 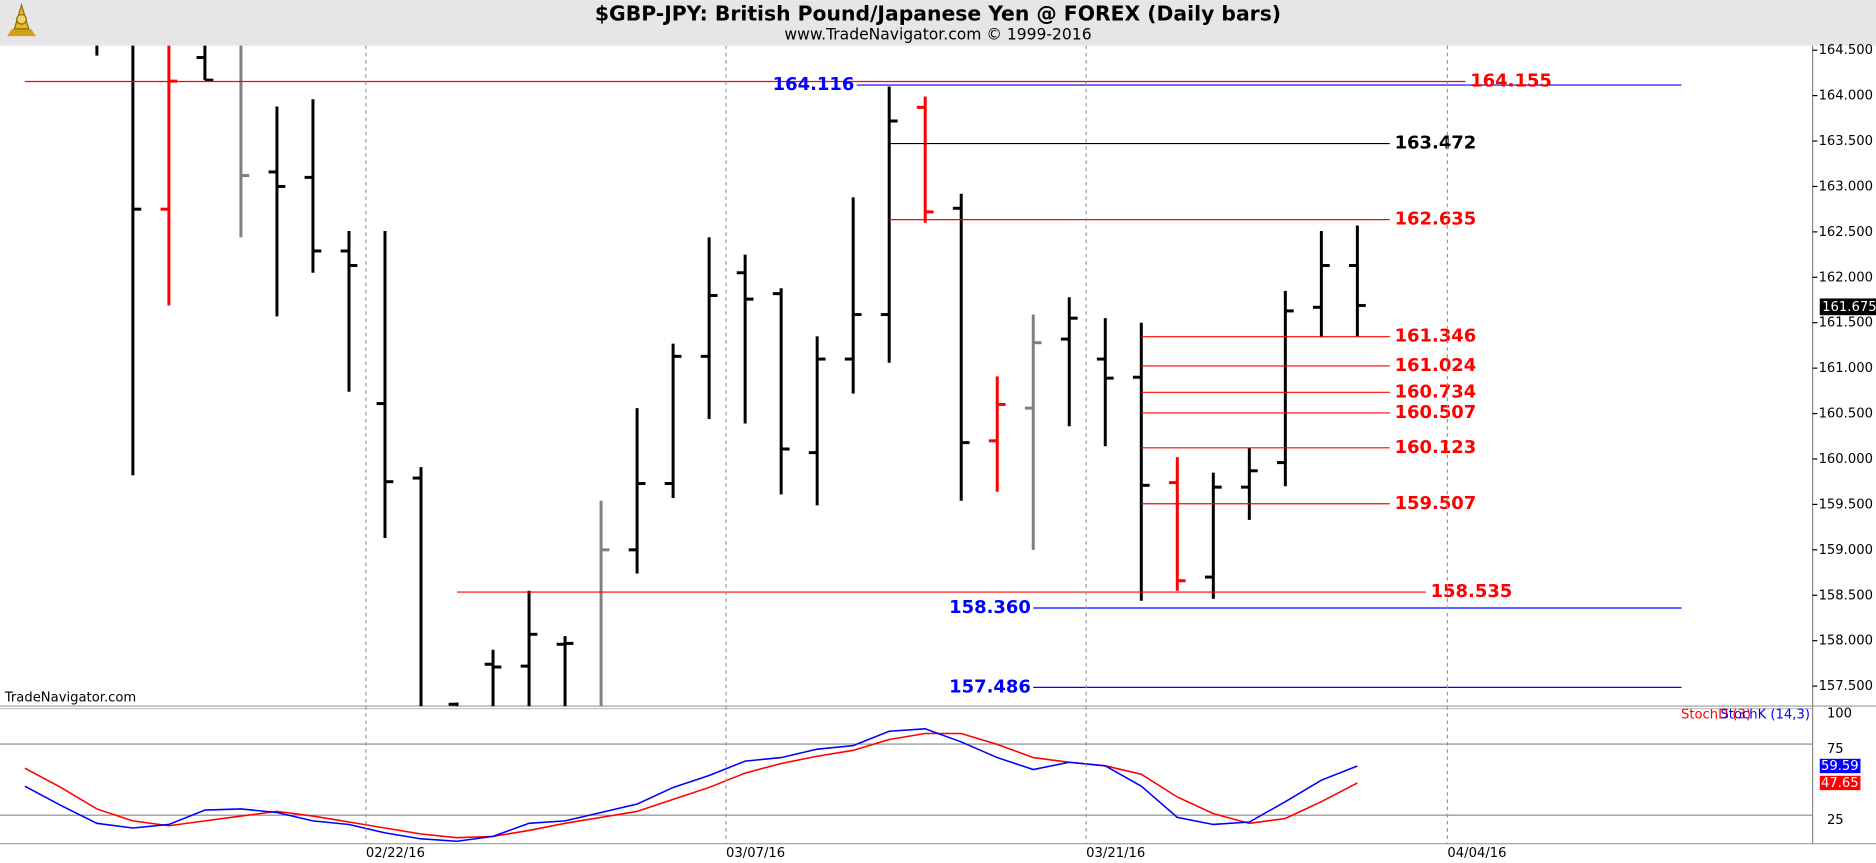 What do you see at coordinates (1846, 595) in the screenshot?
I see `y-tick-label: 158.500` at bounding box center [1846, 595].